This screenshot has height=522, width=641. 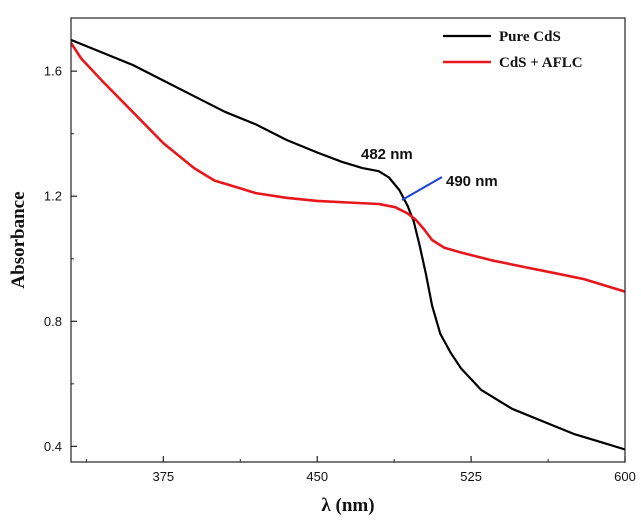 I want to click on x-tick-label: 600, so click(x=625, y=476).